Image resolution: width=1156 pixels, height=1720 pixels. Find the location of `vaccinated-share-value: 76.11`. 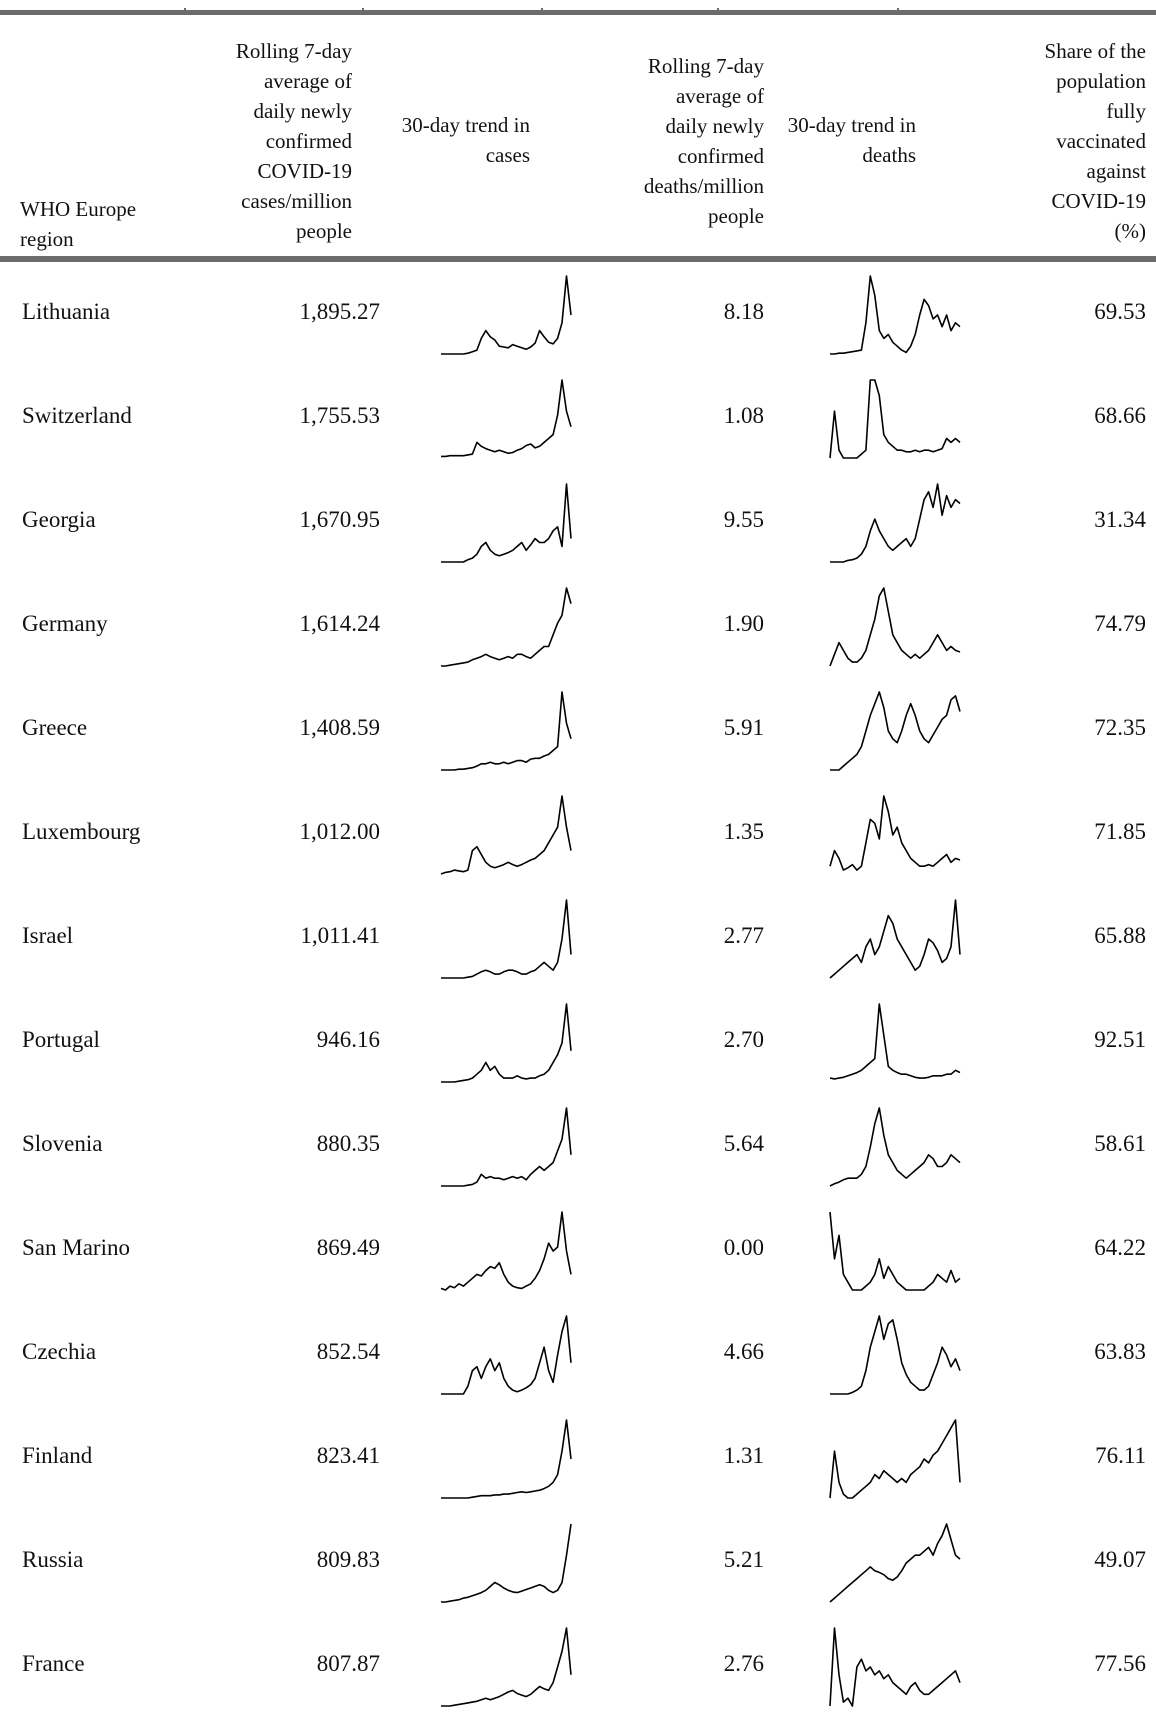

vaccinated-share-value: 76.11 is located at coordinates (1120, 1455).